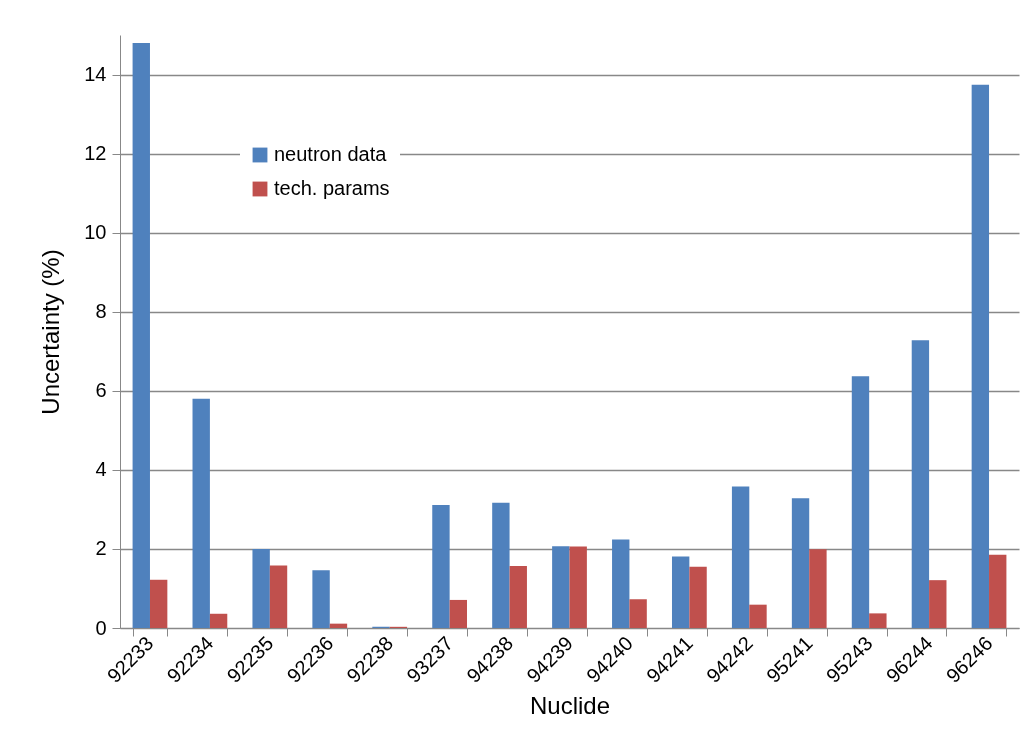 This screenshot has width=1024, height=755. What do you see at coordinates (101, 627) in the screenshot?
I see `y-tick-label: 0` at bounding box center [101, 627].